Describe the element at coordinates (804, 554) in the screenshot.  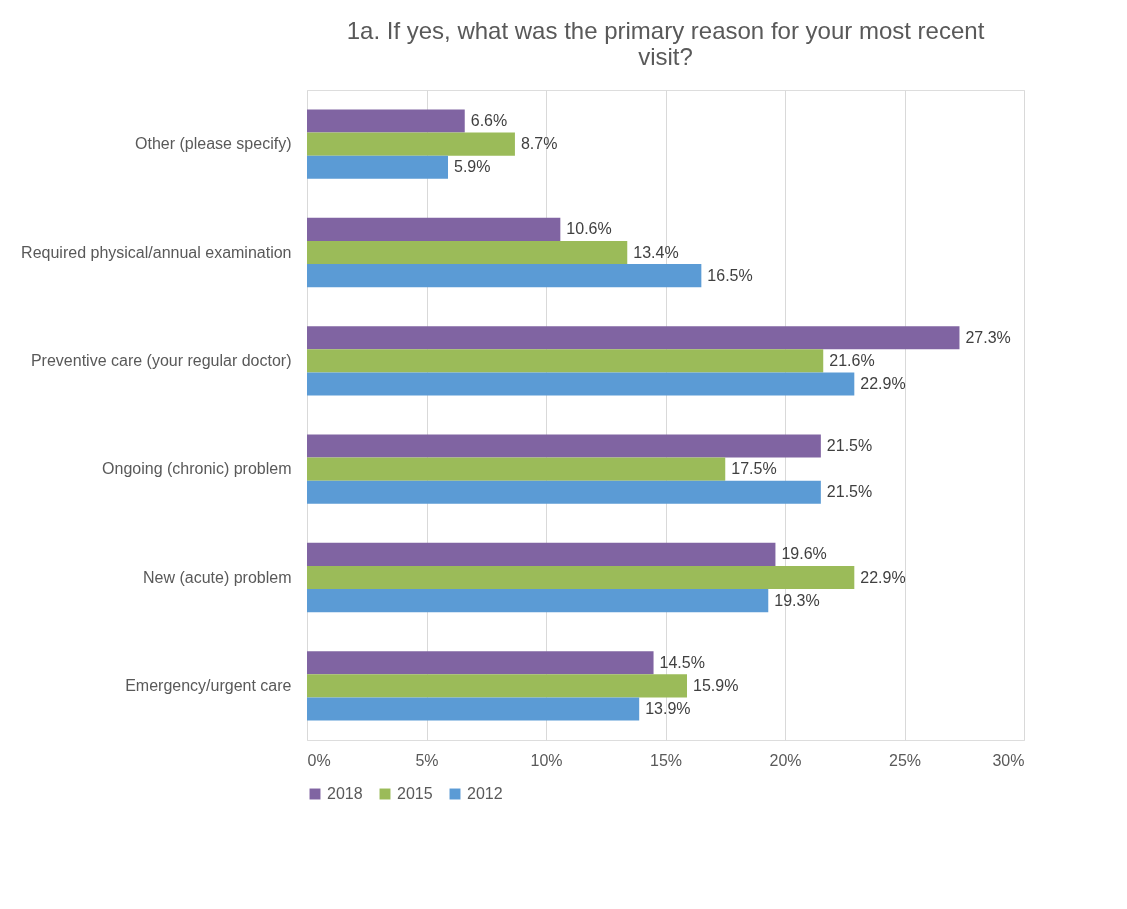
I see `data-label: 19.6%` at that location.